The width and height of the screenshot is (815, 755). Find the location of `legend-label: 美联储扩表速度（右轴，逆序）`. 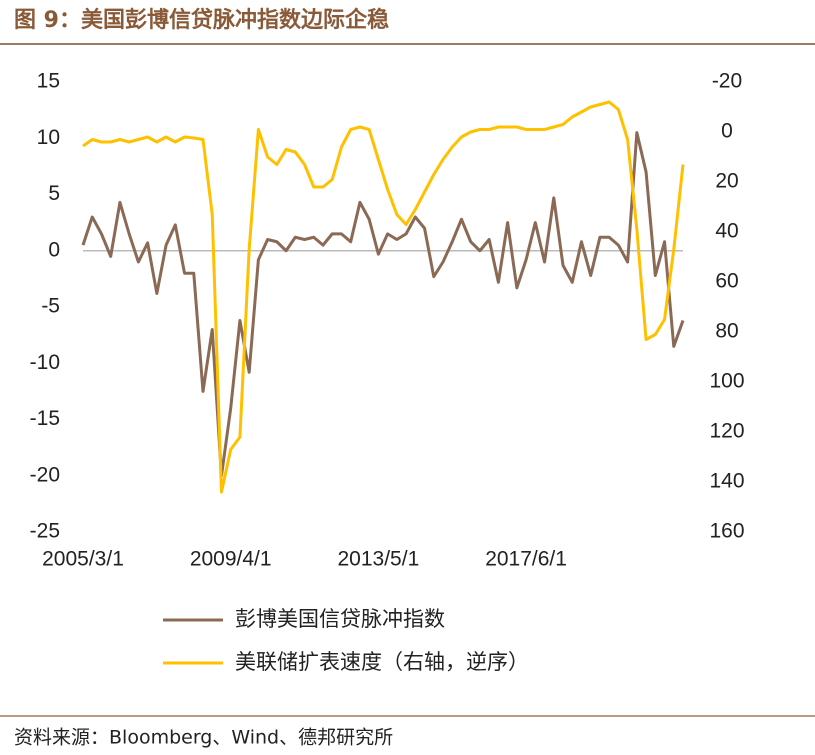

legend-label: 美联储扩表速度（右轴，逆序） is located at coordinates (382, 662).